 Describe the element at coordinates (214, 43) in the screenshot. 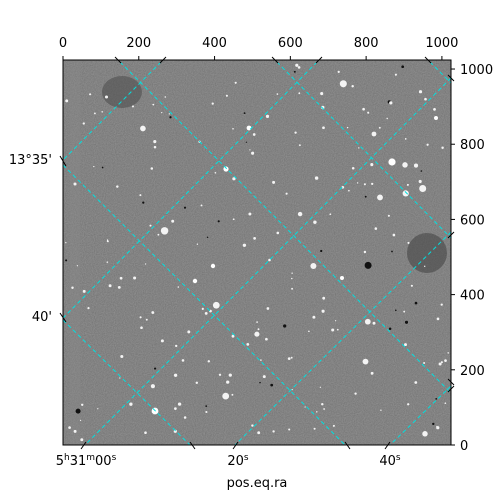

I see `top-tick-label: 400` at that location.